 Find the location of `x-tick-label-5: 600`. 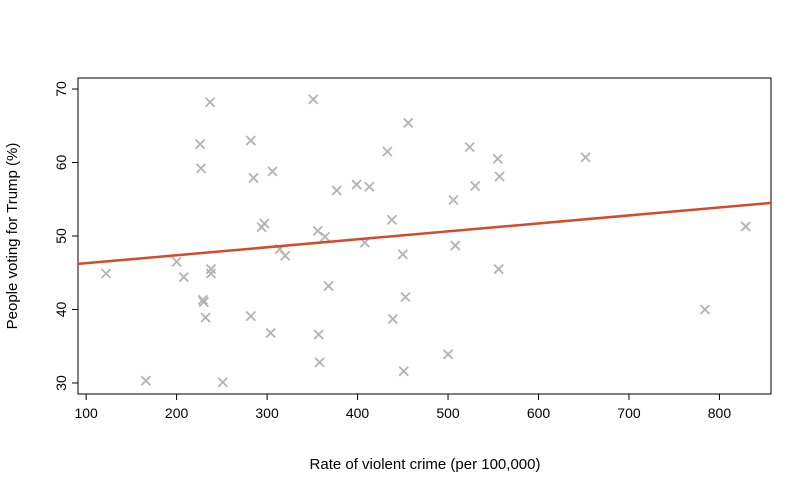

x-tick-label-5: 600 is located at coordinates (539, 413).